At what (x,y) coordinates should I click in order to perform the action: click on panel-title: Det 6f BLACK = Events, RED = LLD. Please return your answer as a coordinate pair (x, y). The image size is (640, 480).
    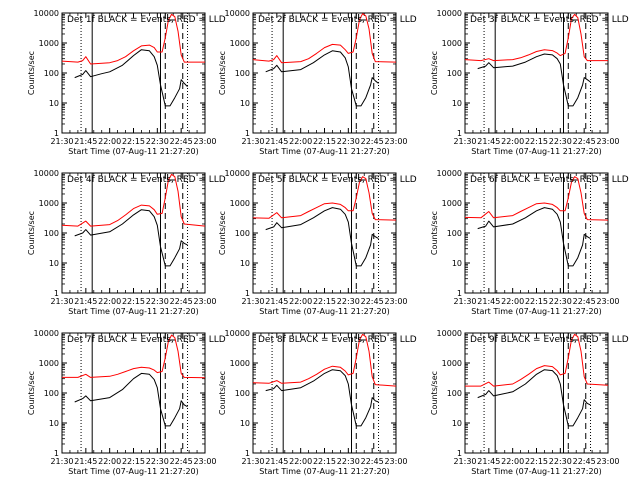
    Looking at the image, I should click on (549, 180).